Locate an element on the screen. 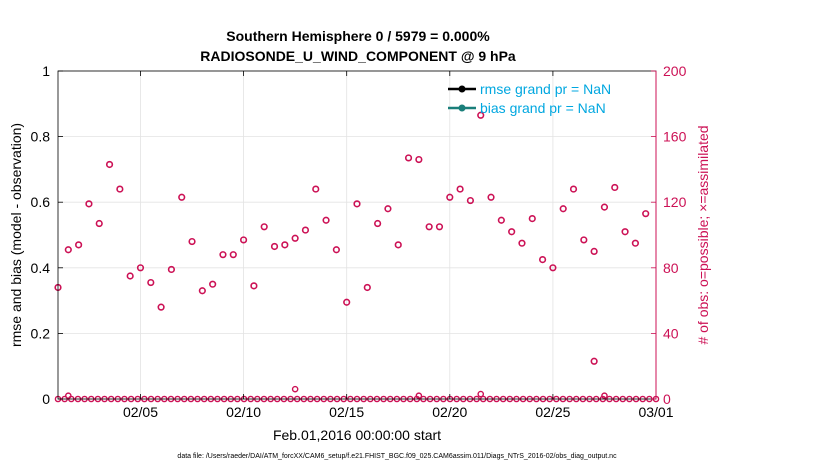  x-tick-label: 02/20 is located at coordinates (449, 412).